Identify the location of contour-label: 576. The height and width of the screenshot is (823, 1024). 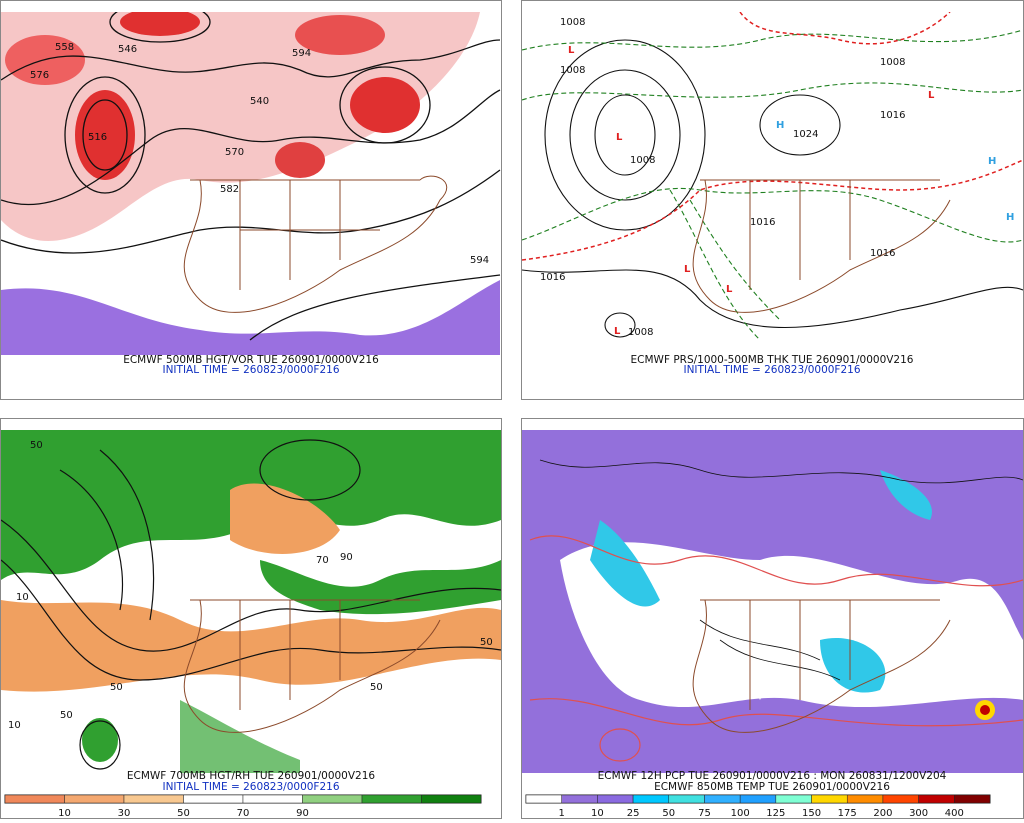
(39, 75).